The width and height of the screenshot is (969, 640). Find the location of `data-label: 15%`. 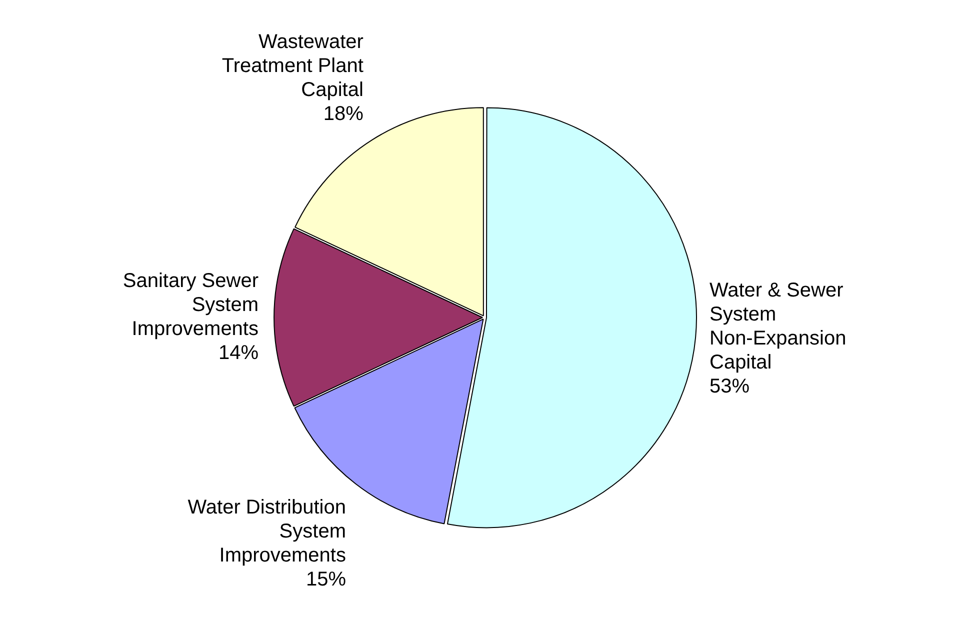

data-label: 15% is located at coordinates (326, 579).